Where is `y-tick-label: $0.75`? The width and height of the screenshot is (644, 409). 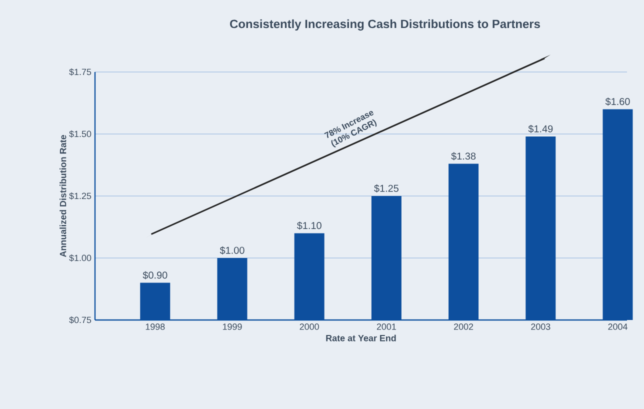 y-tick-label: $0.75 is located at coordinates (80, 320).